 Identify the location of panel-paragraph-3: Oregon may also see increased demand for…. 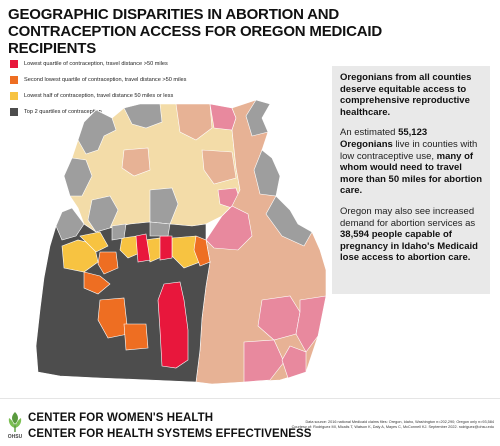
(411, 235).